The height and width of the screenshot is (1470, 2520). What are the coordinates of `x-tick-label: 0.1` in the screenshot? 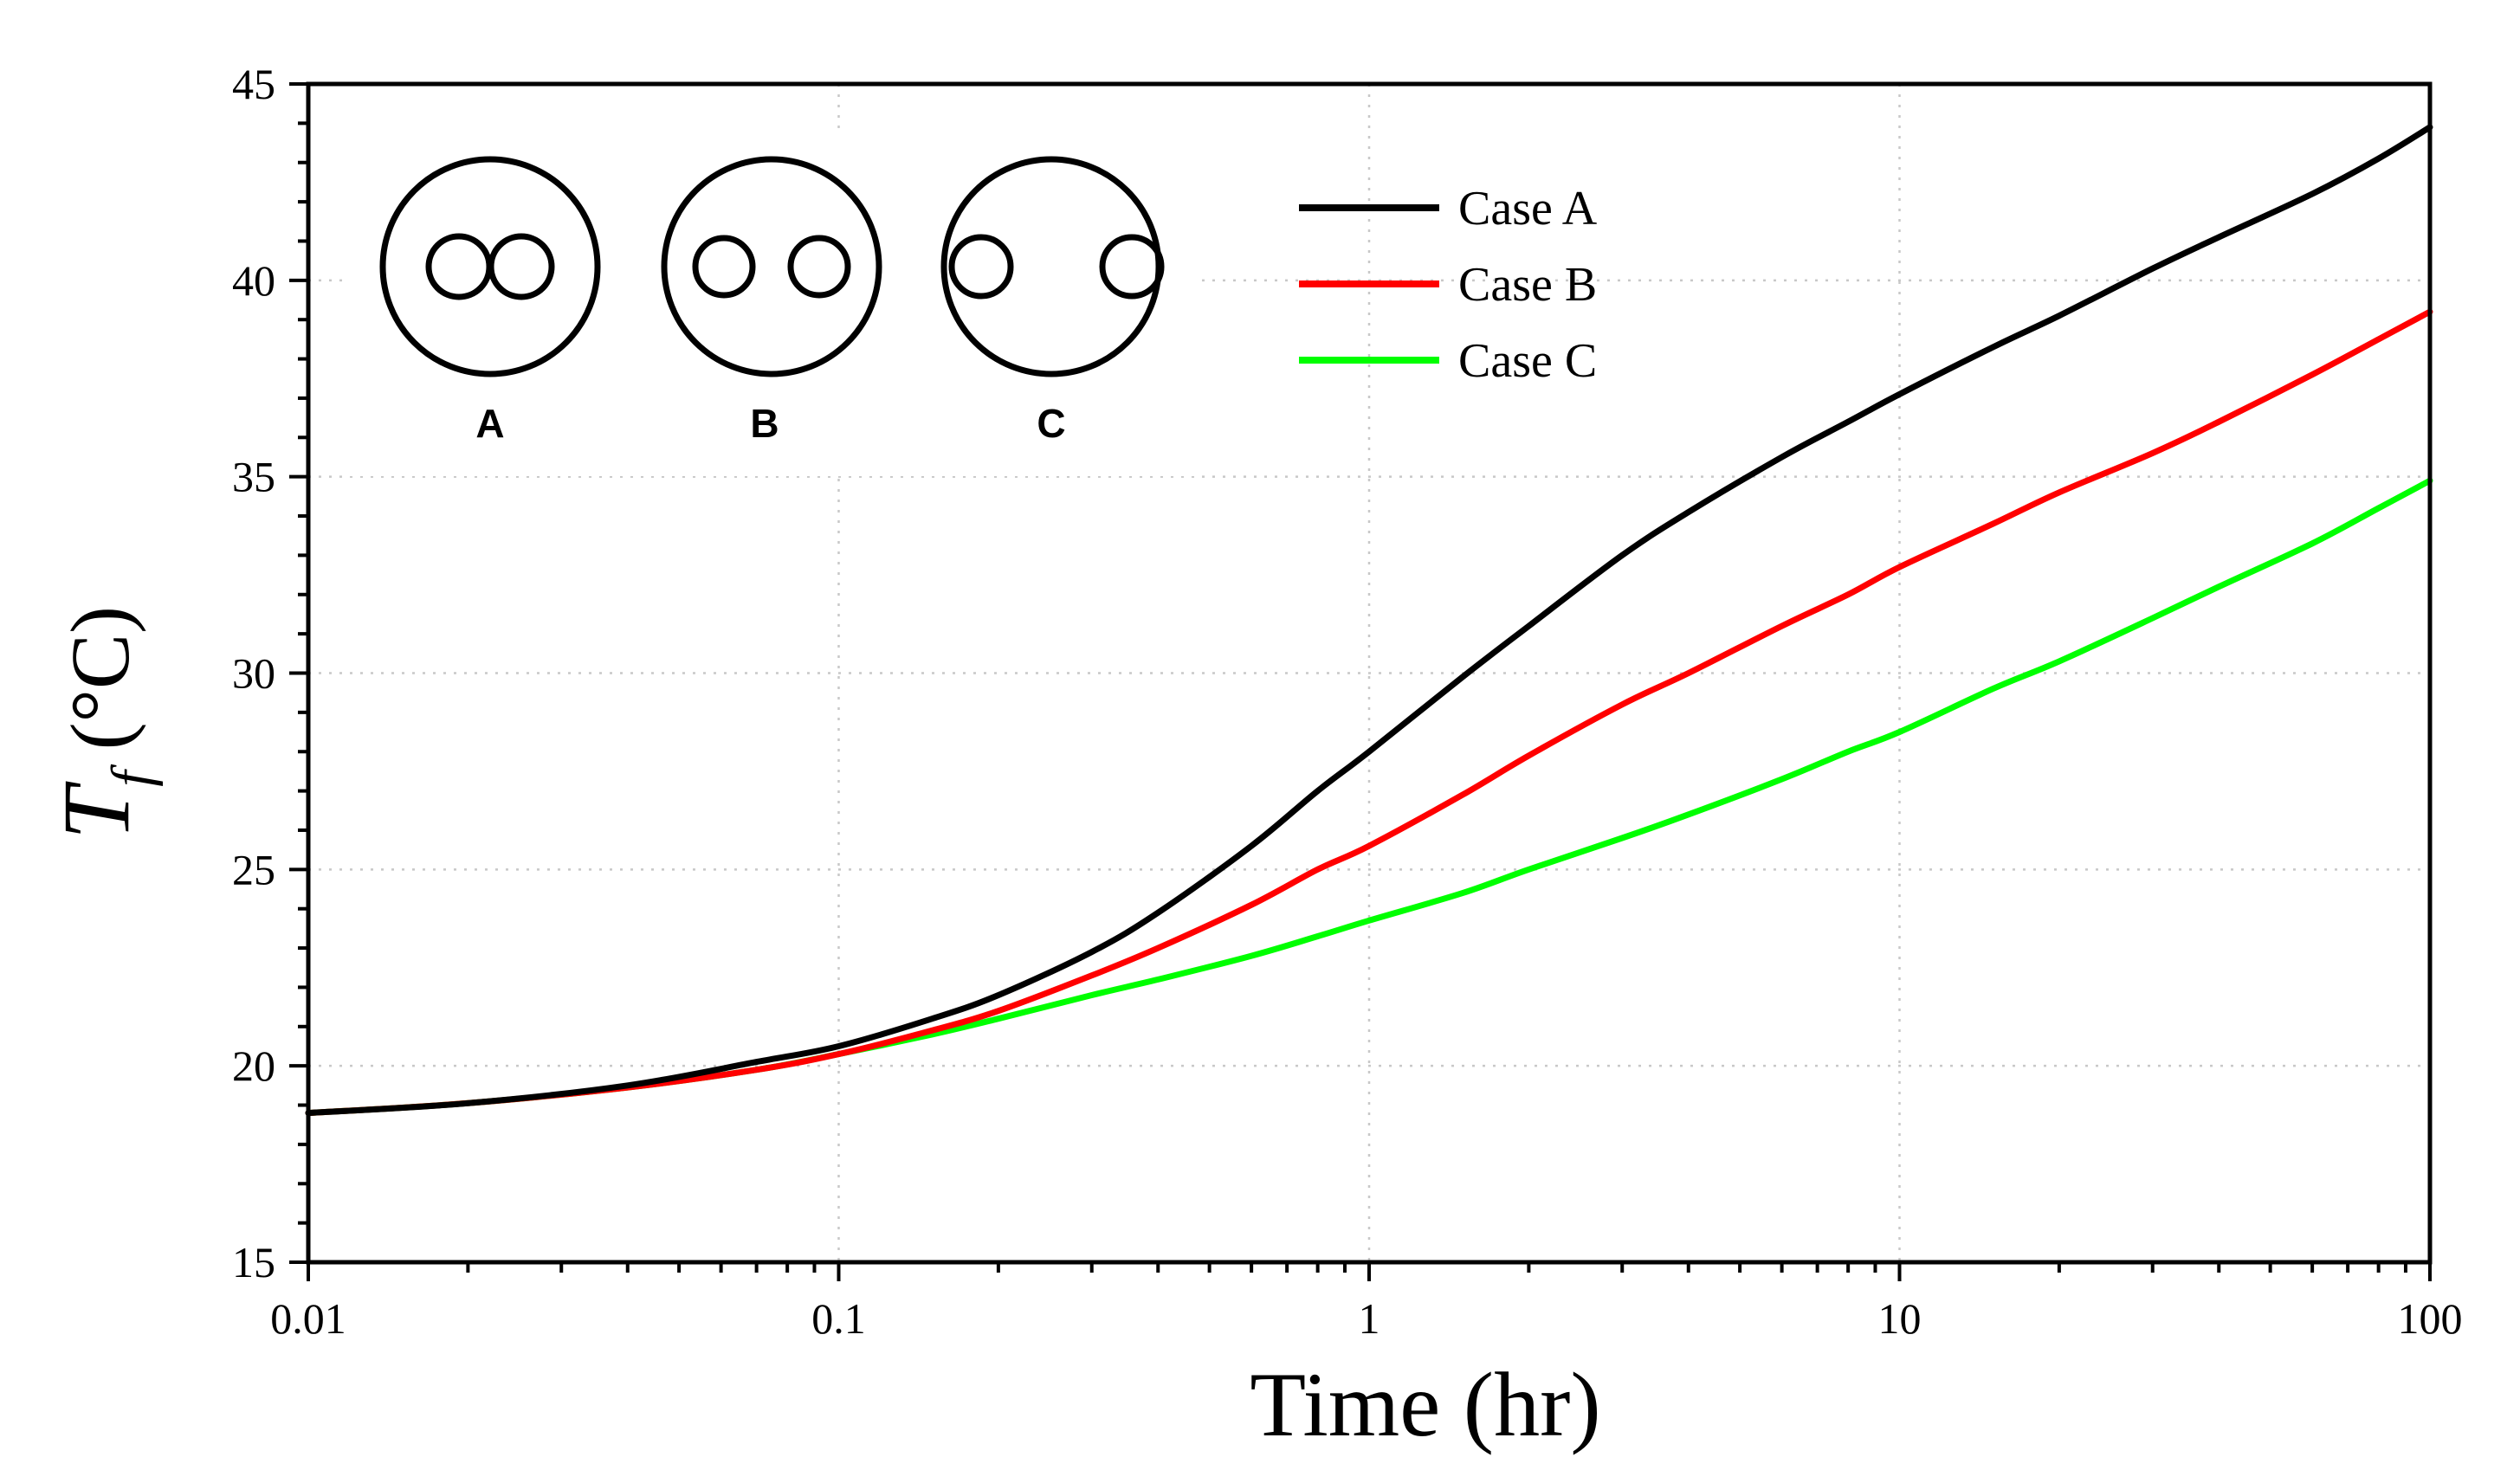 It's located at (838, 1319).